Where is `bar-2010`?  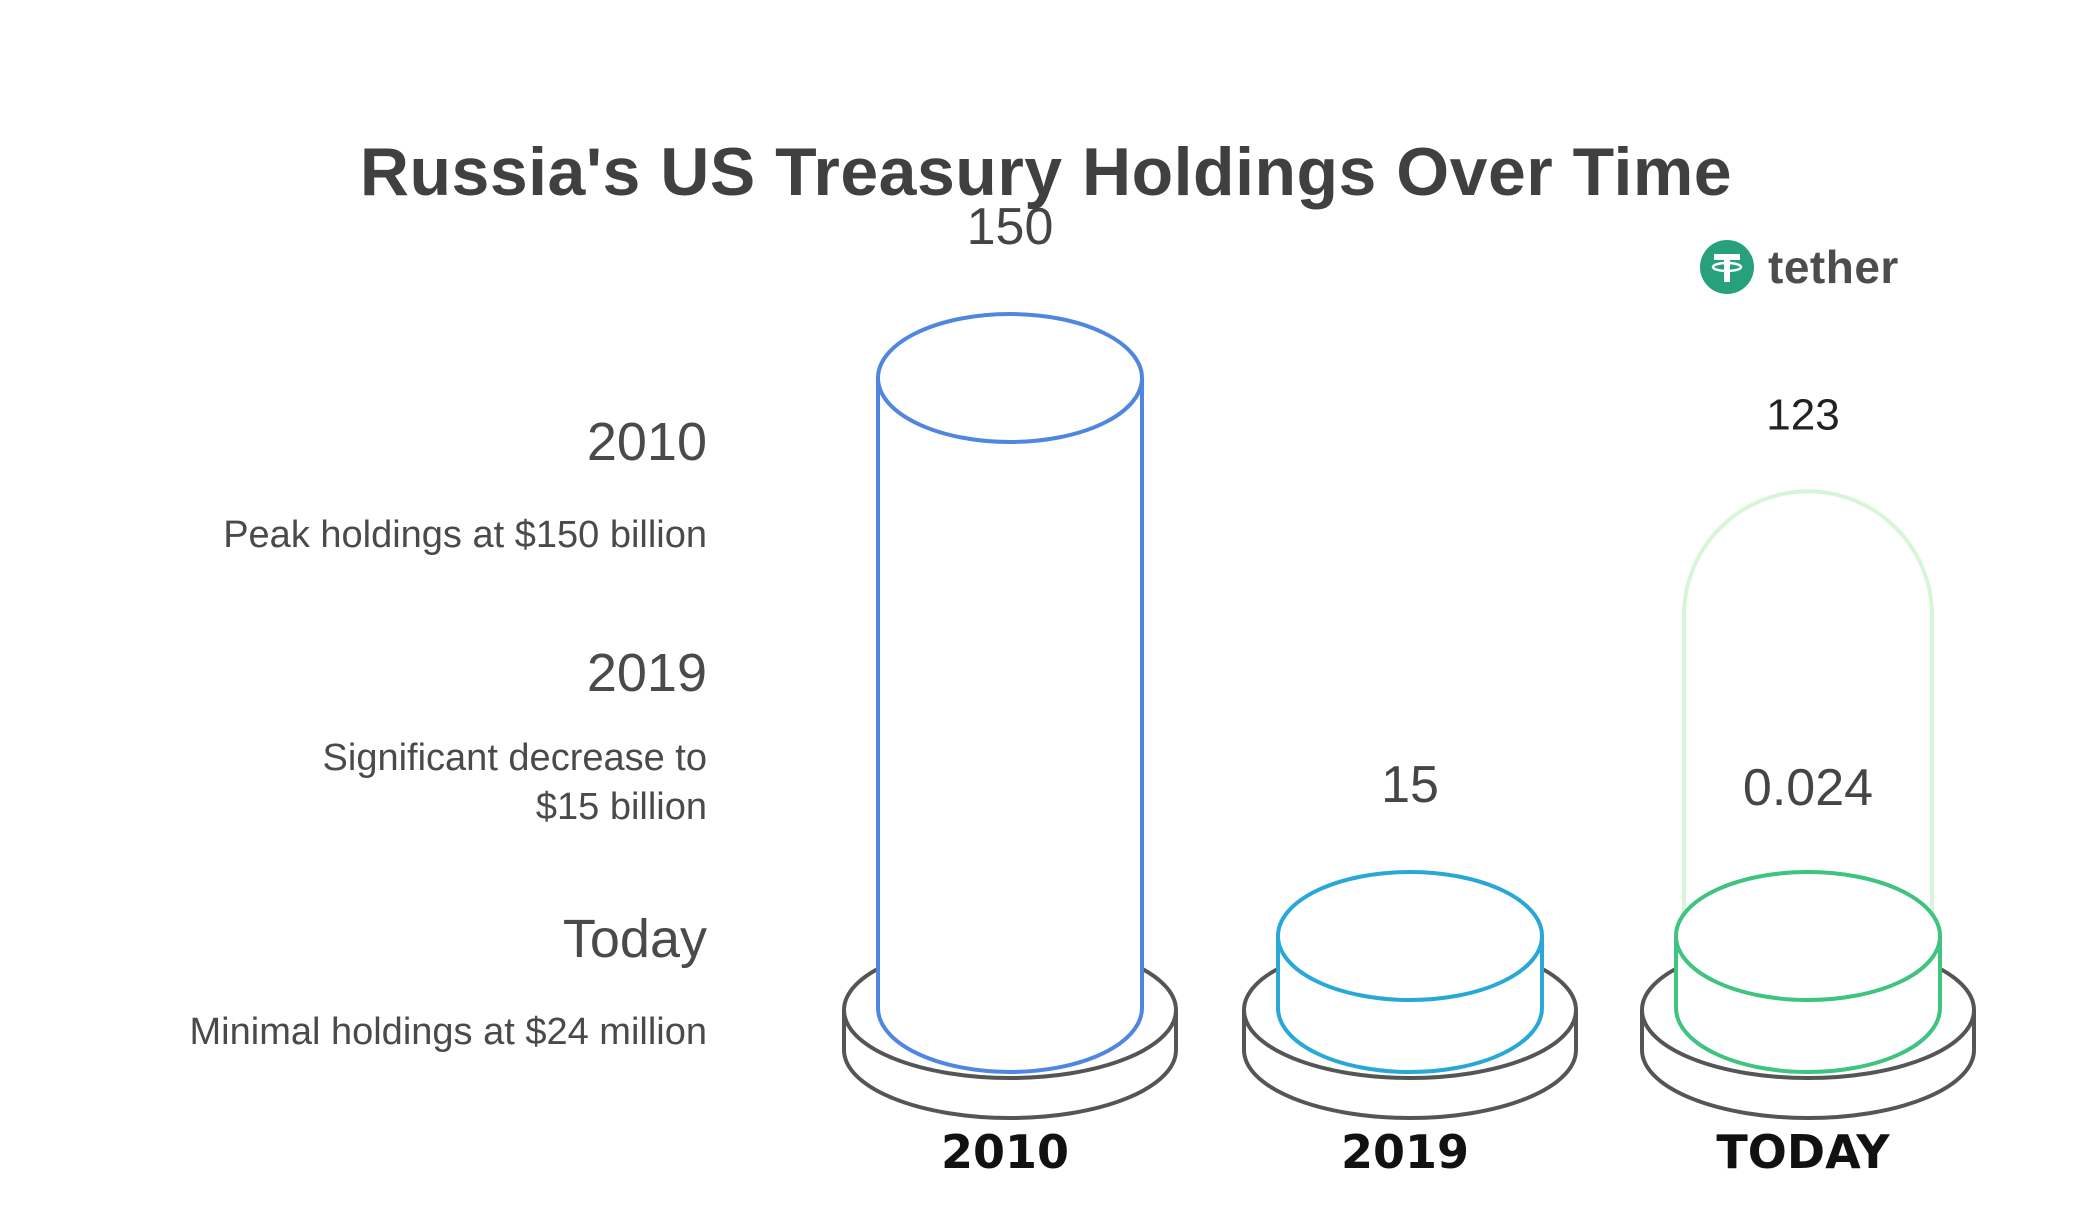 bar-2010 is located at coordinates (1010, 693).